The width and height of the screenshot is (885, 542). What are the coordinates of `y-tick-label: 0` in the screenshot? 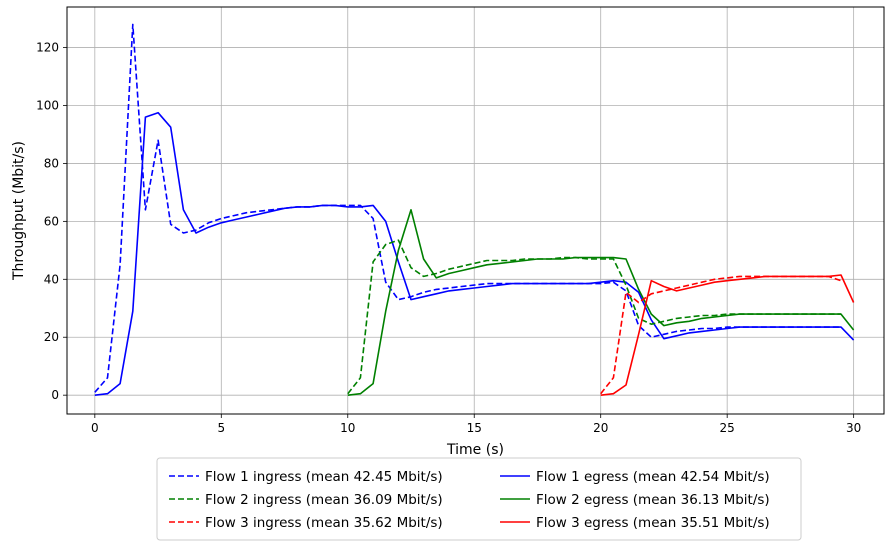 It's located at (55, 395).